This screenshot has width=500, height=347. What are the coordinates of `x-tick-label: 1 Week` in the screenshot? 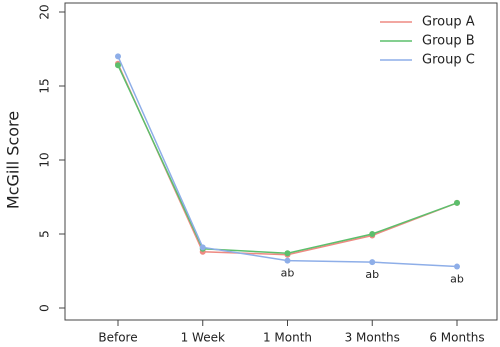 It's located at (203, 338).